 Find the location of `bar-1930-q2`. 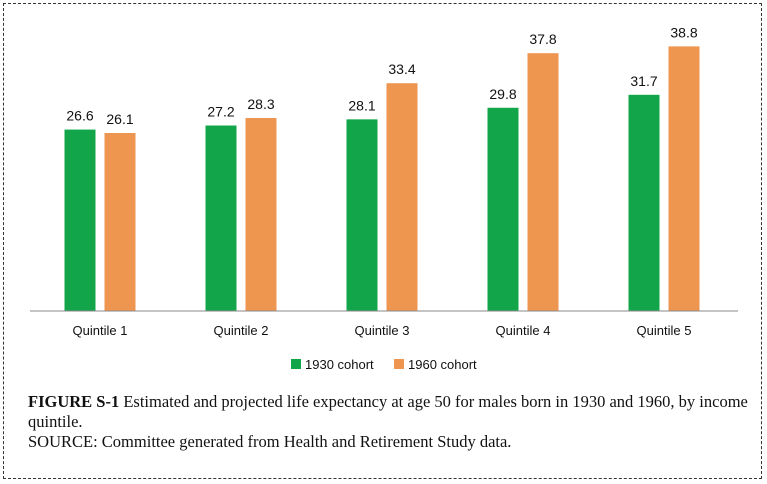

bar-1930-q2 is located at coordinates (221, 218).